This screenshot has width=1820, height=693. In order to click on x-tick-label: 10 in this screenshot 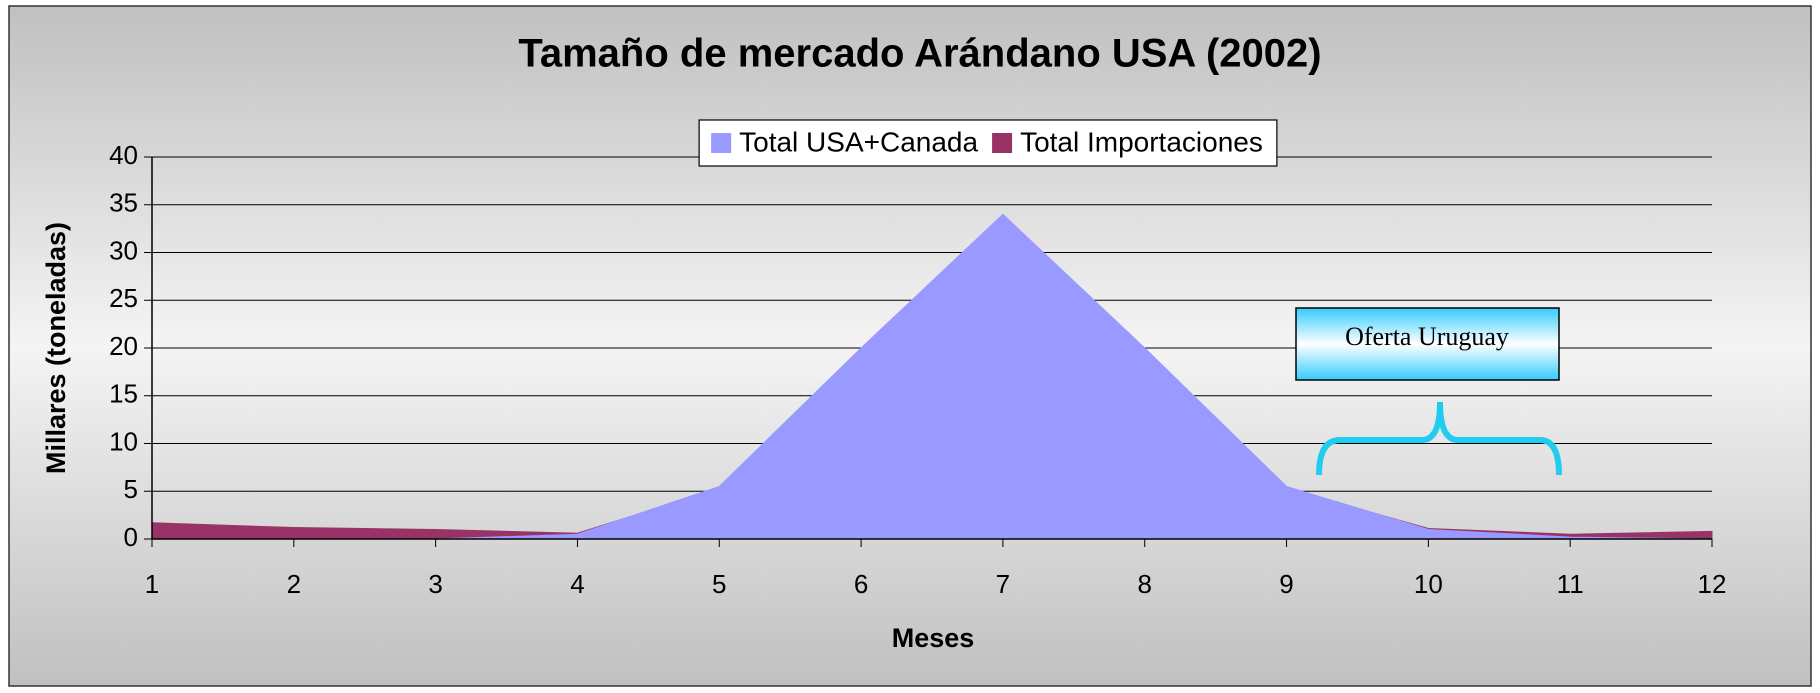, I will do `click(1428, 584)`.